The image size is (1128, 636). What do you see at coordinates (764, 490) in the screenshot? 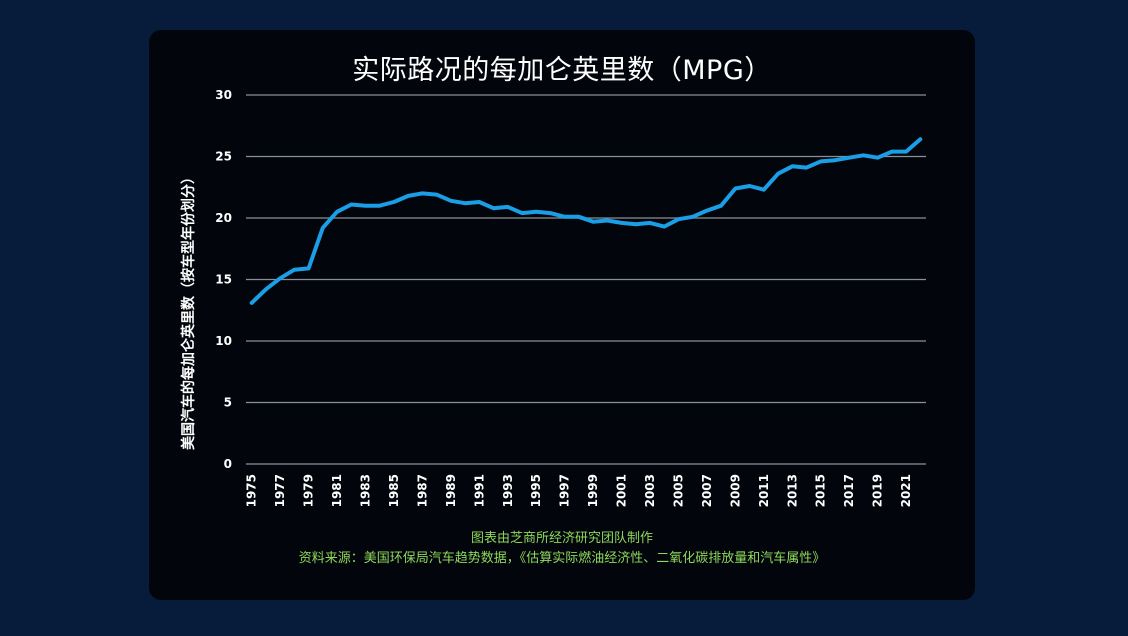
I see `x-tick-label: 2011` at bounding box center [764, 490].